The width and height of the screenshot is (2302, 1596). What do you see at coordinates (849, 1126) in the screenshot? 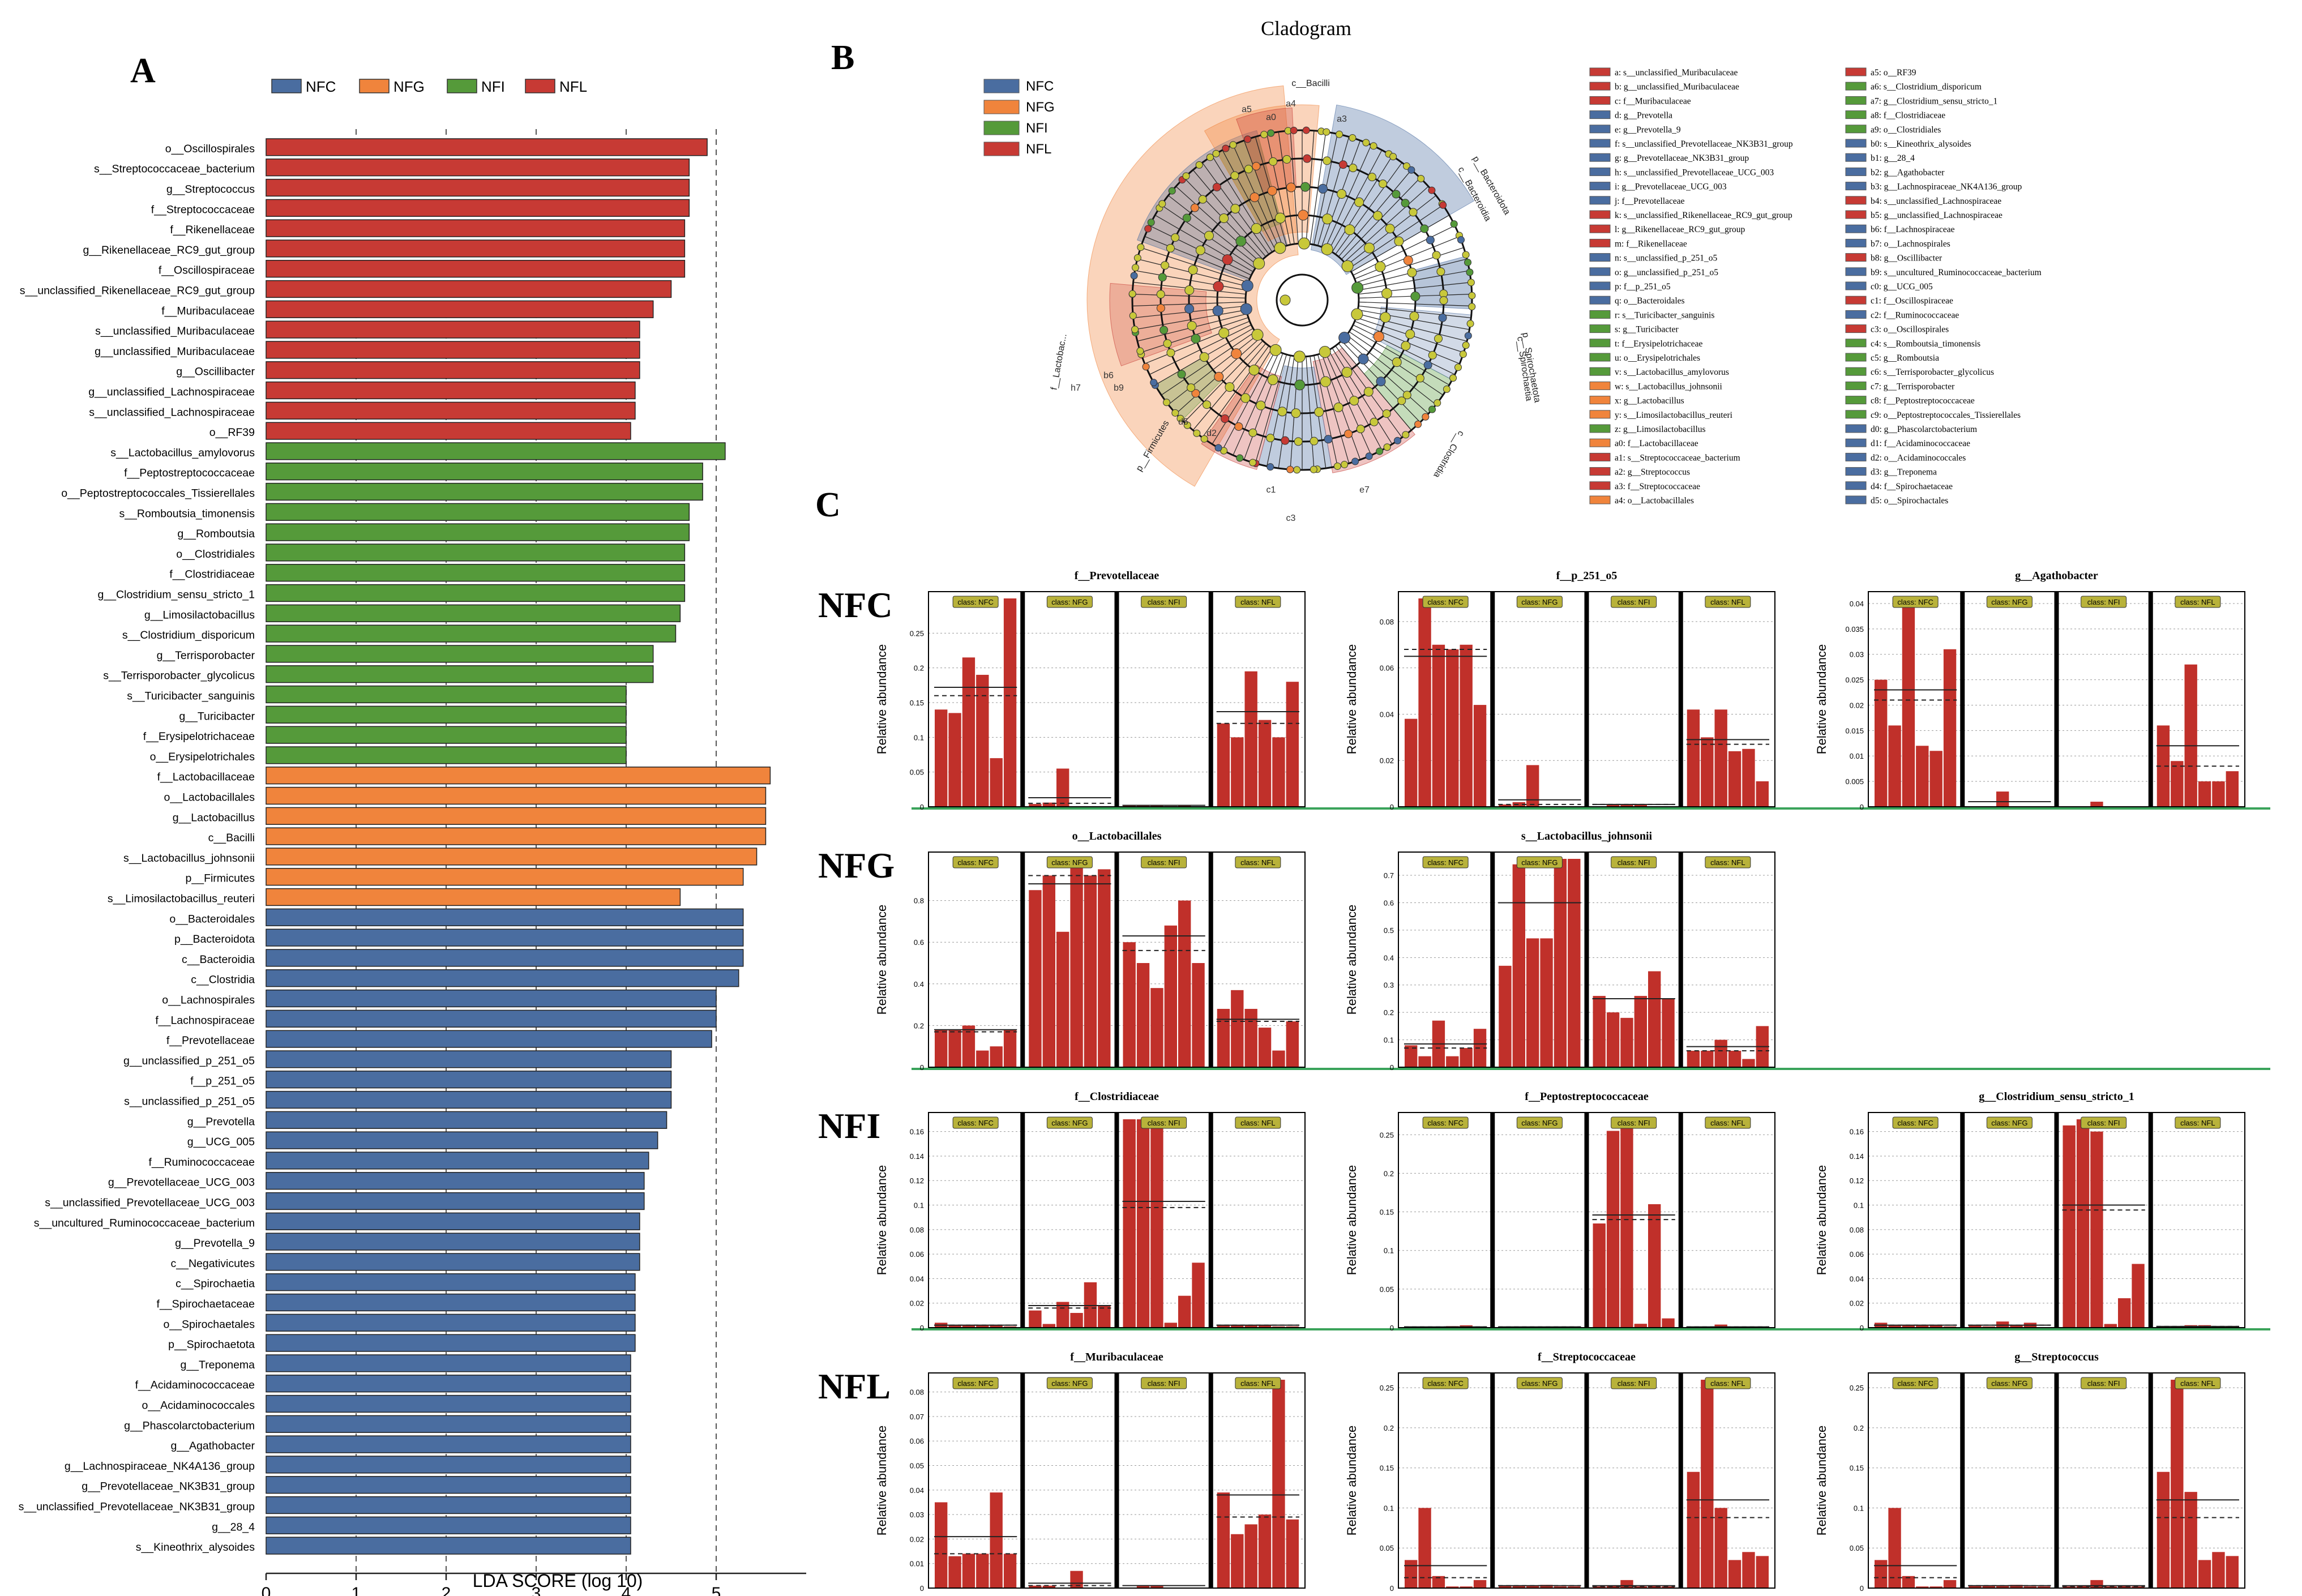
I see `row-label: NFI` at bounding box center [849, 1126].